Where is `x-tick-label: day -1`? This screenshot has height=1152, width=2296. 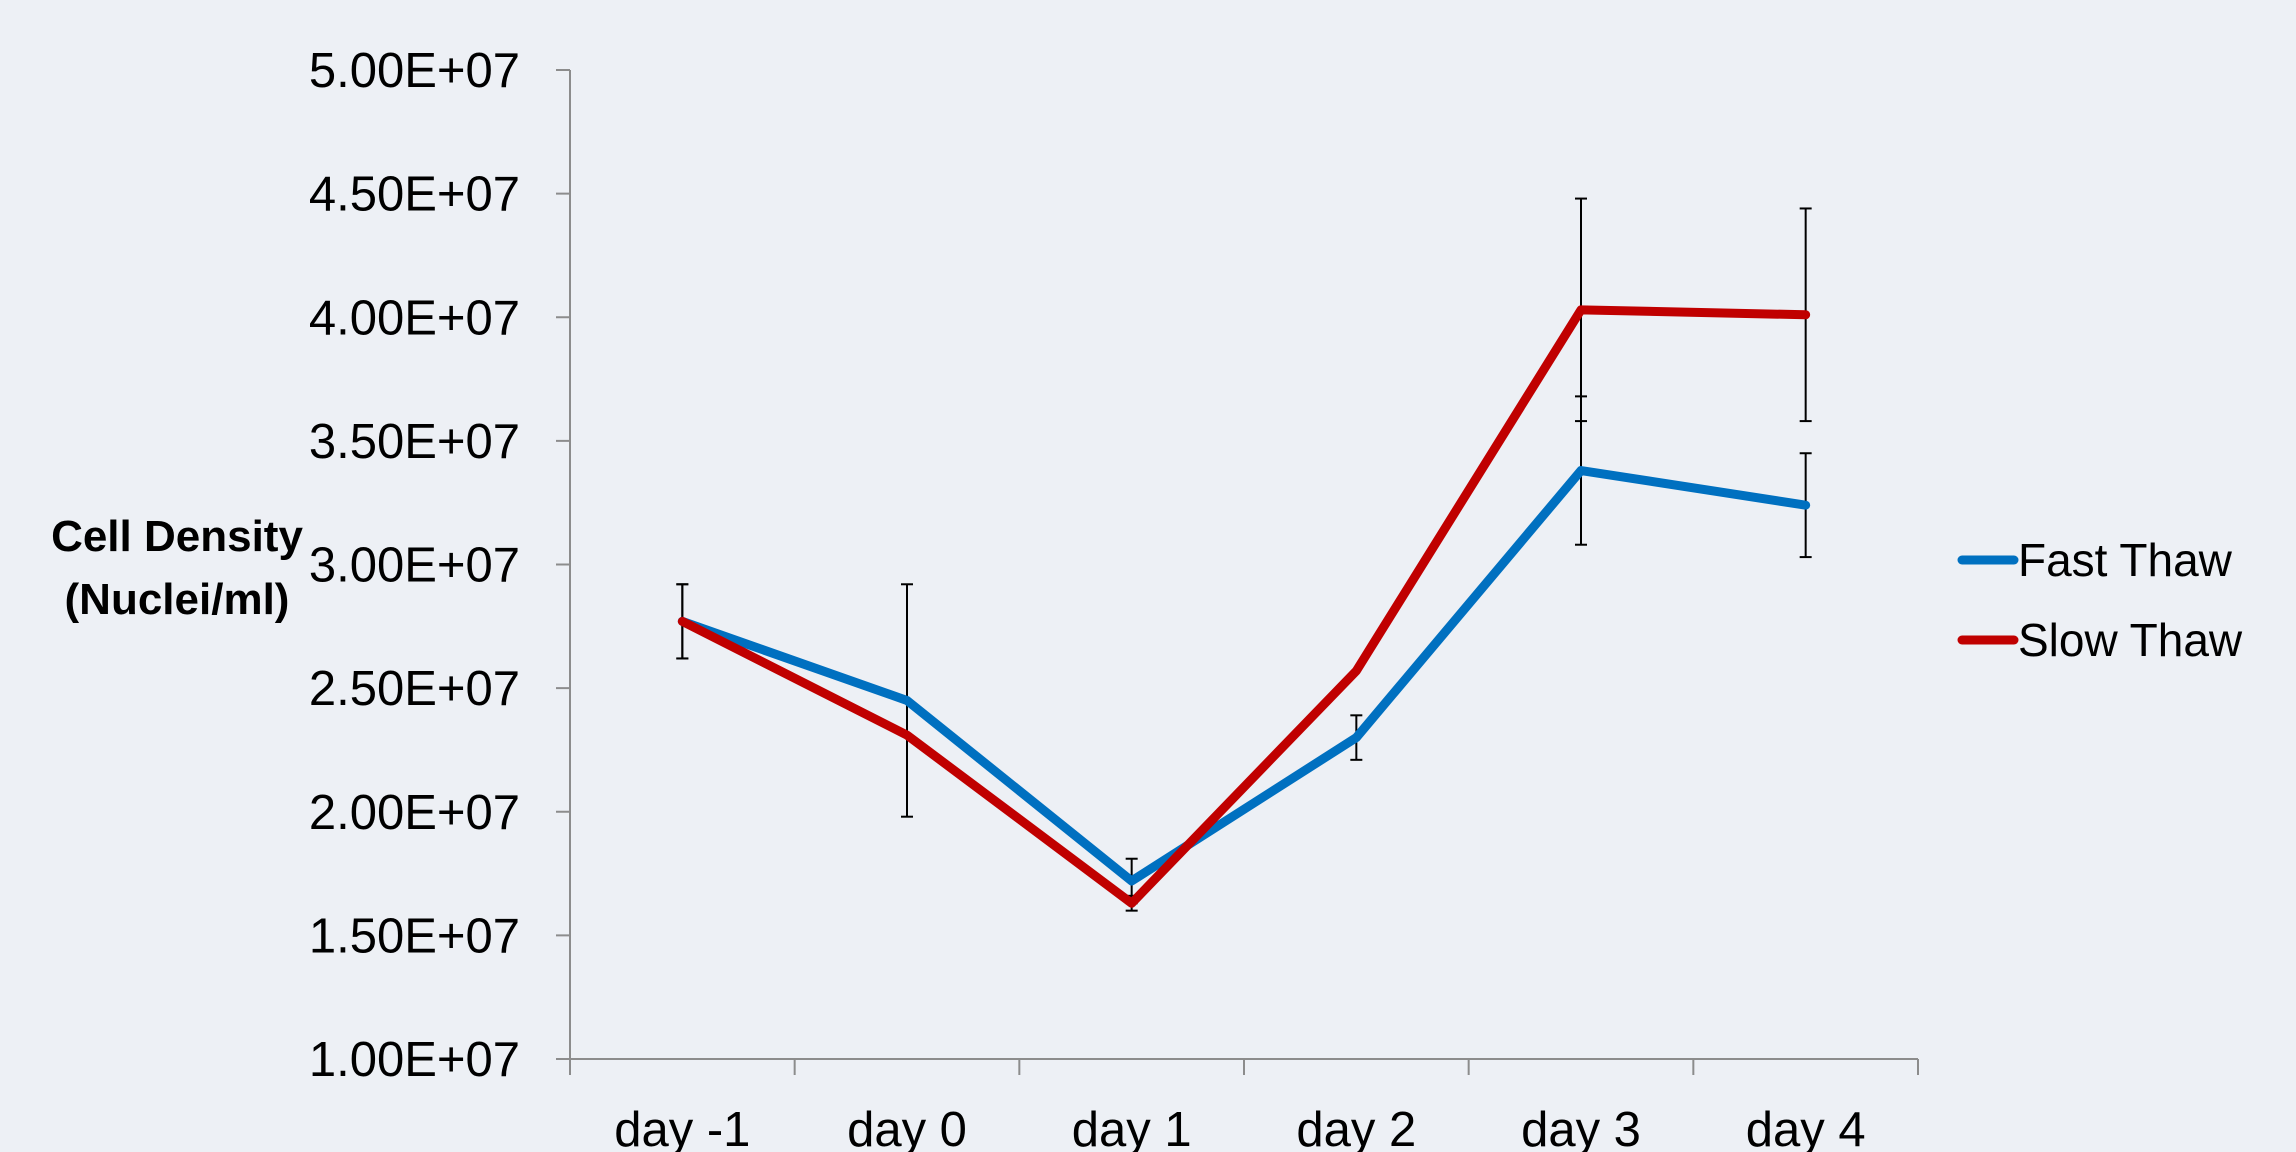 x-tick-label: day -1 is located at coordinates (682, 1127).